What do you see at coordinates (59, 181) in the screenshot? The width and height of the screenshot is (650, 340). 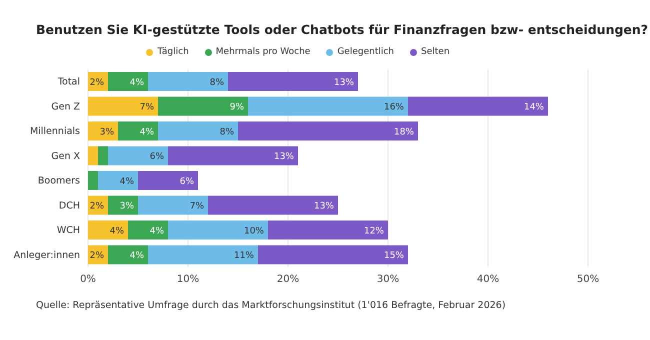 I see `y-tick-label: Boomers` at bounding box center [59, 181].